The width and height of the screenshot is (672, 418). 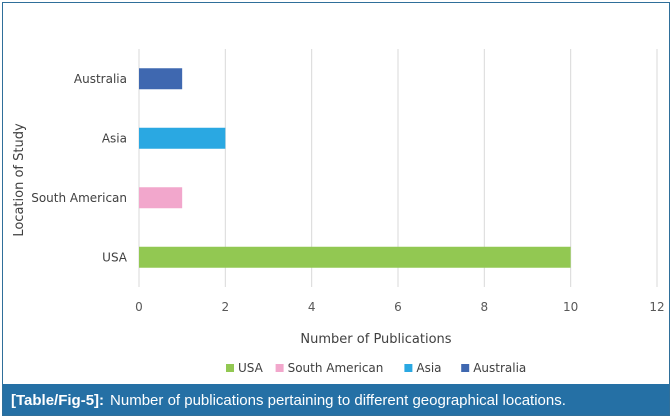 I want to click on legend-swatch-asia, so click(x=408, y=368).